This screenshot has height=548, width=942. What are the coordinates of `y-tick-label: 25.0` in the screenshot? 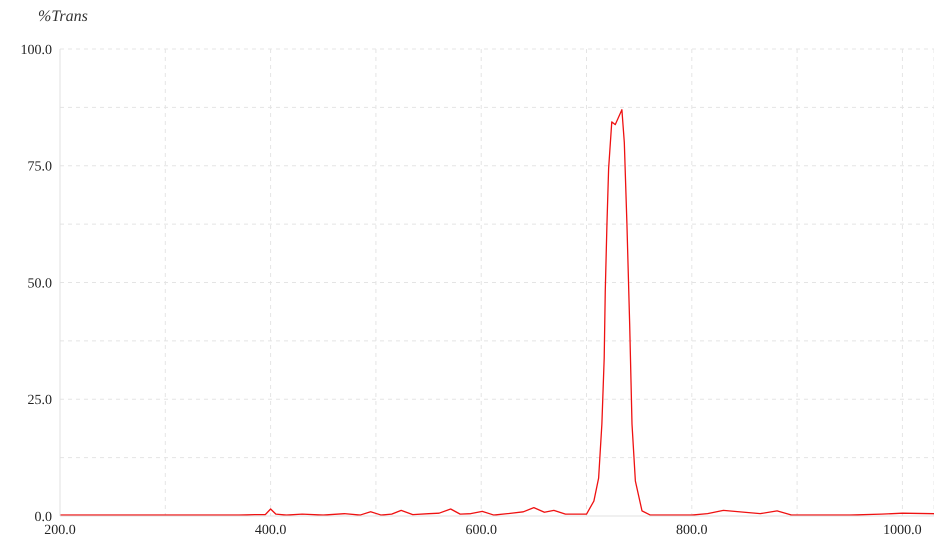 It's located at (40, 400).